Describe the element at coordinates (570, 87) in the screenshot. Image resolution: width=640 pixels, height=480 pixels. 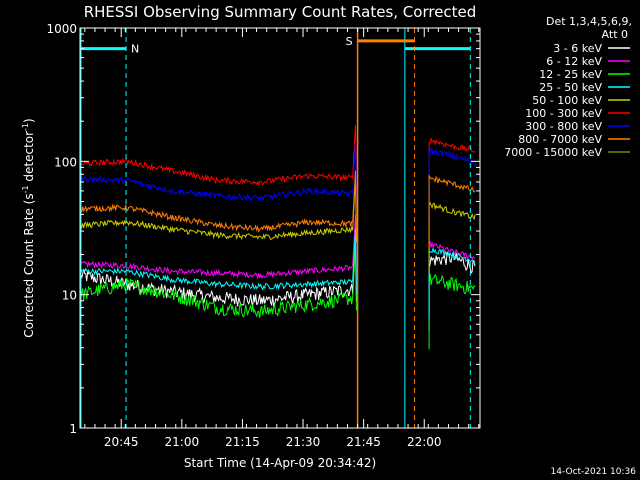
I see `legend-label: 25 - 50 keV` at that location.